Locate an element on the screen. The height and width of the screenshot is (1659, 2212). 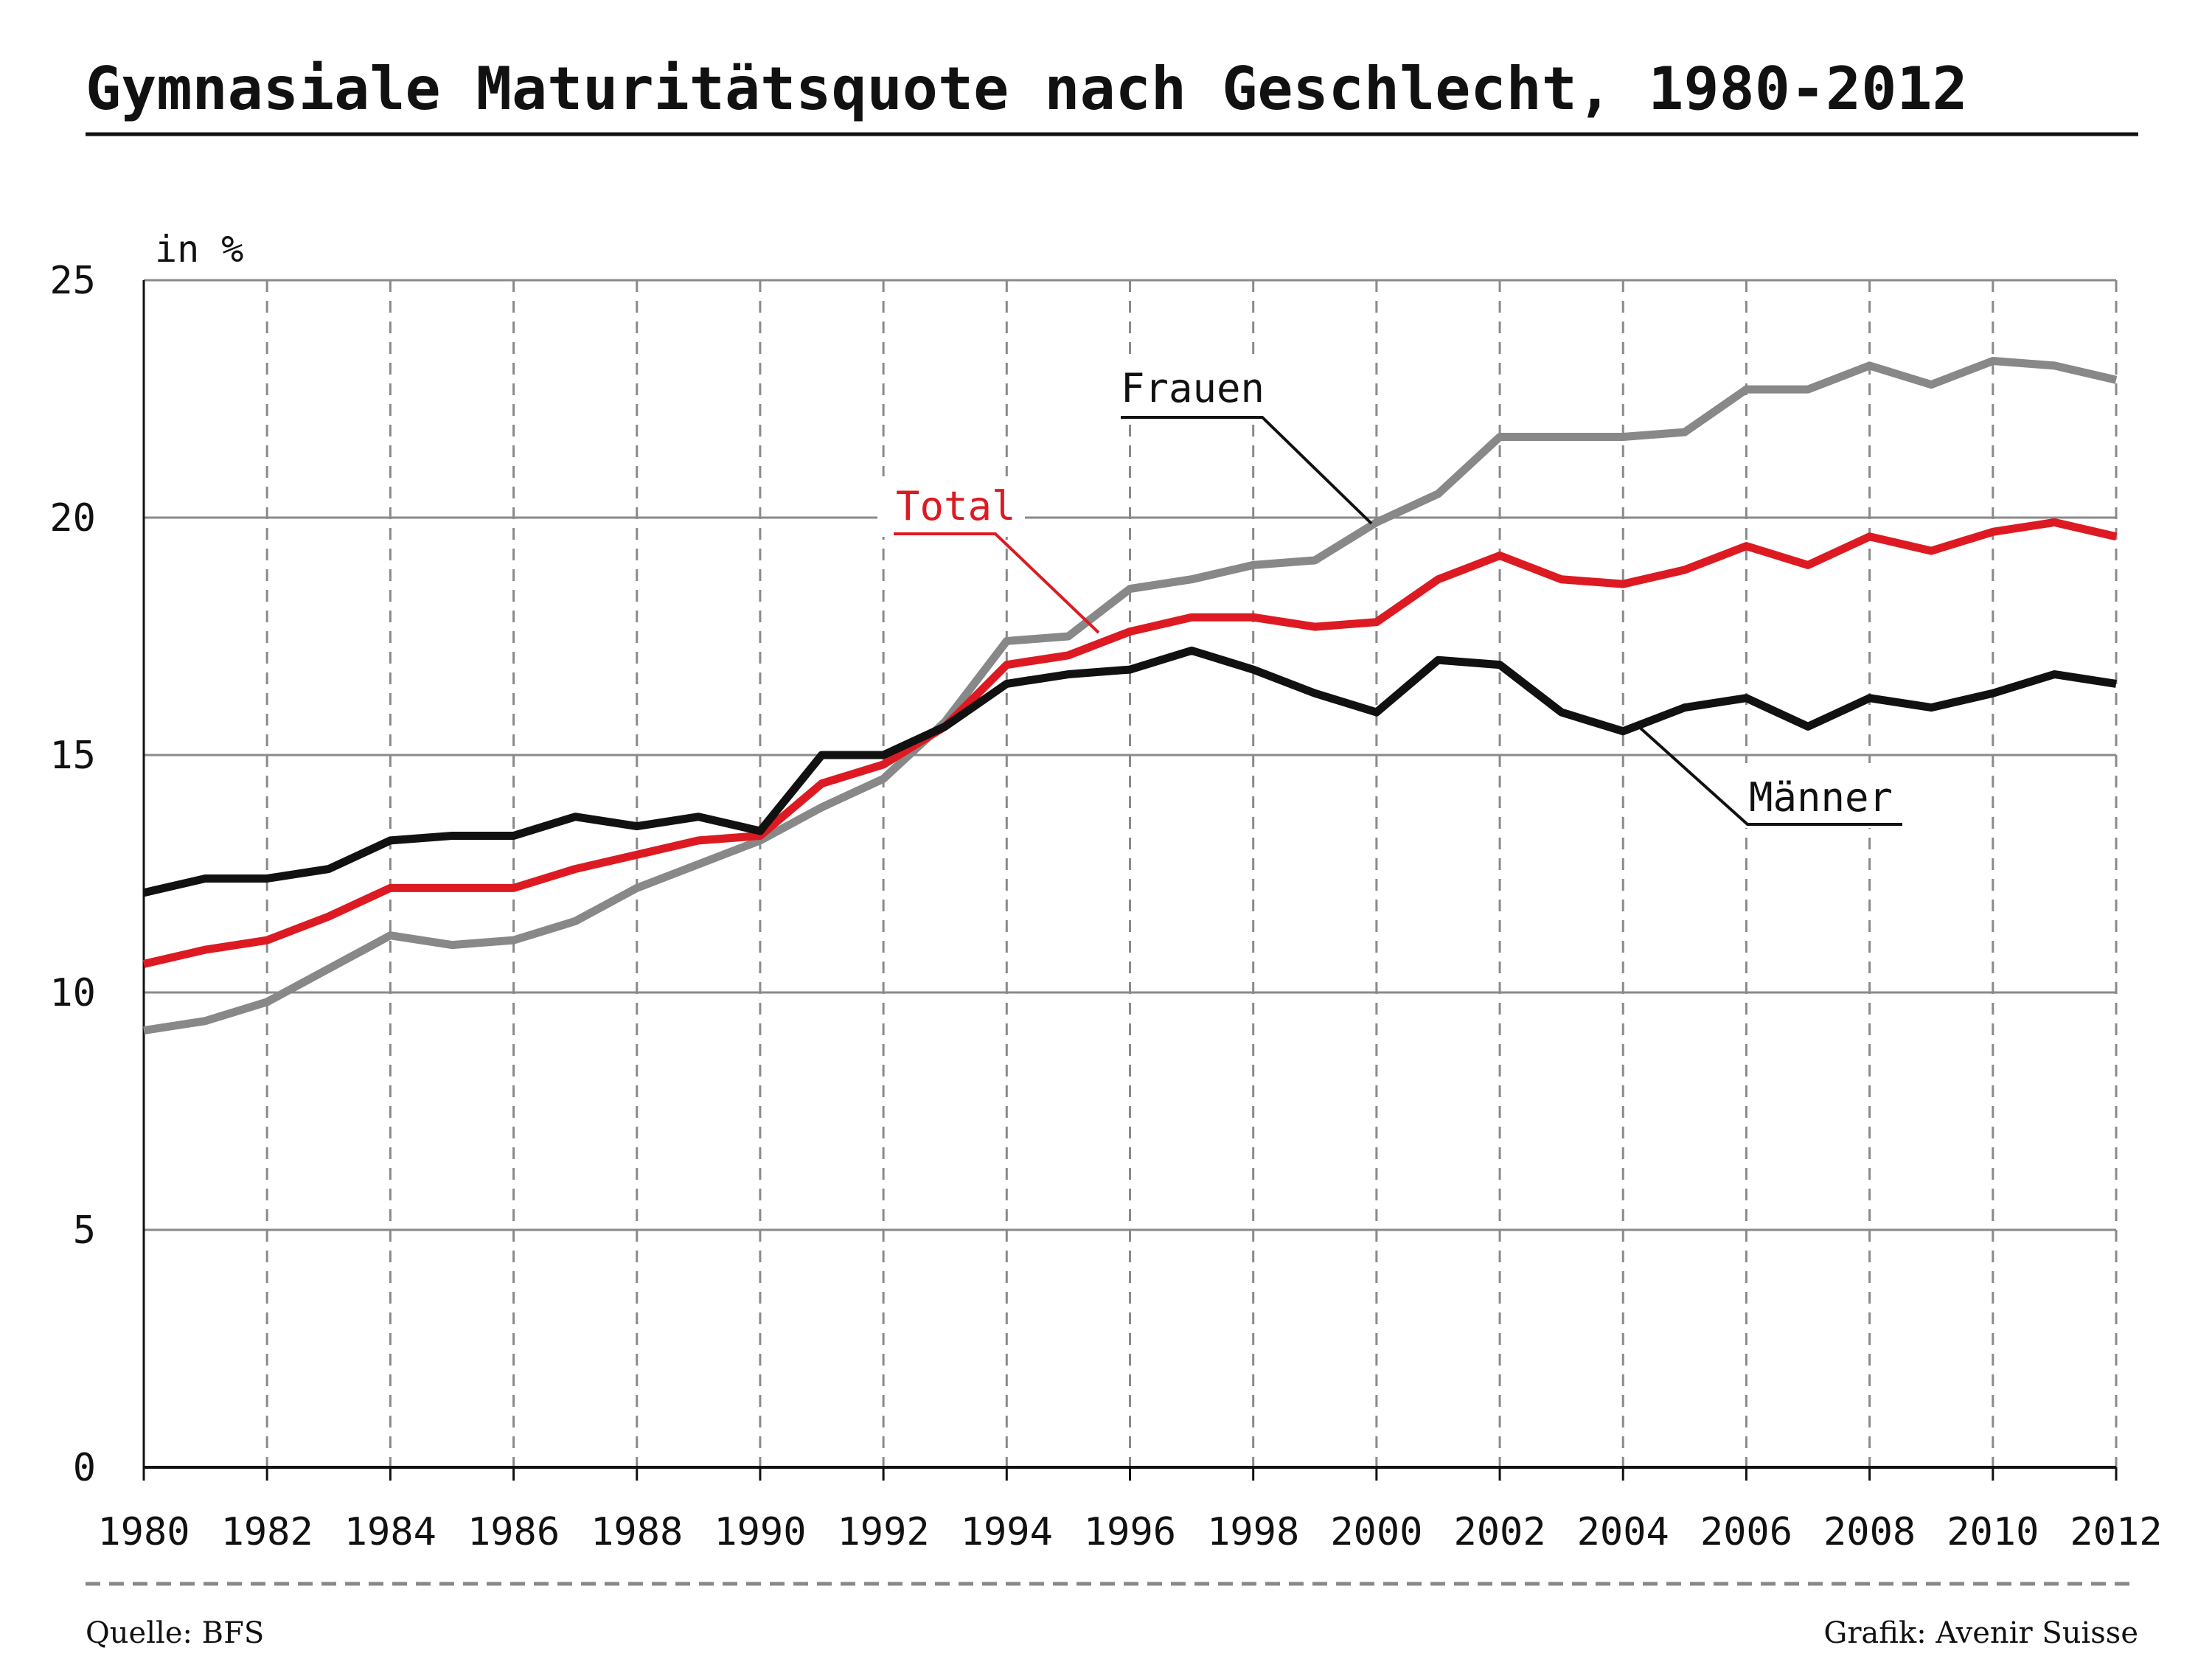
x-tick-label: 2010 is located at coordinates (1993, 1532).